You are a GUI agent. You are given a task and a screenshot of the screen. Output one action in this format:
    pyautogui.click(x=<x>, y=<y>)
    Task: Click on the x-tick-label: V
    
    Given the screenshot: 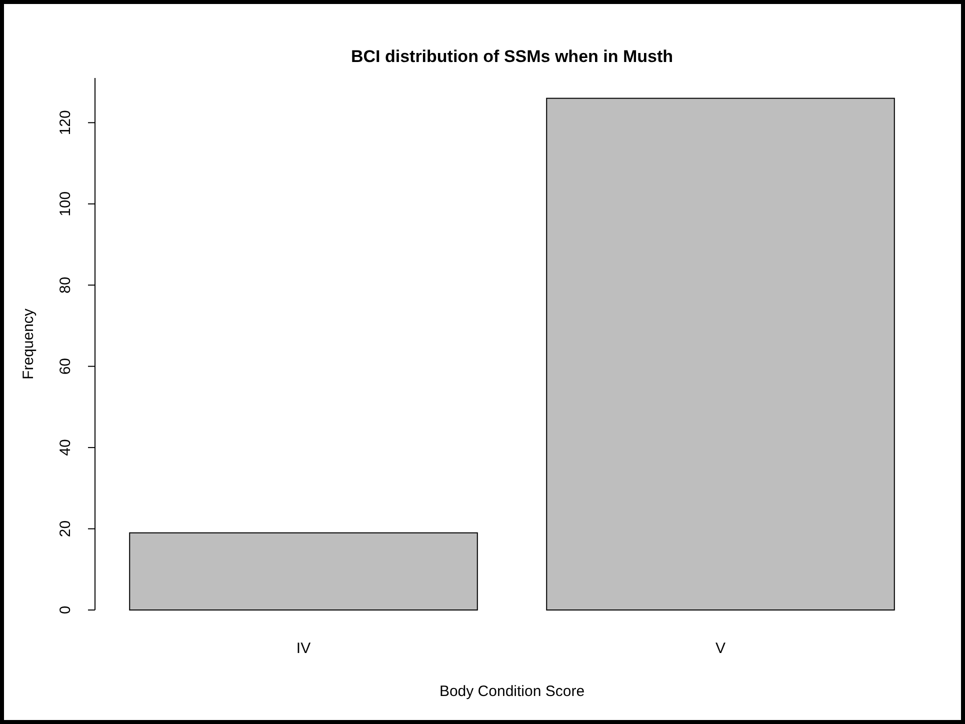 What is the action you would take?
    pyautogui.click(x=720, y=648)
    